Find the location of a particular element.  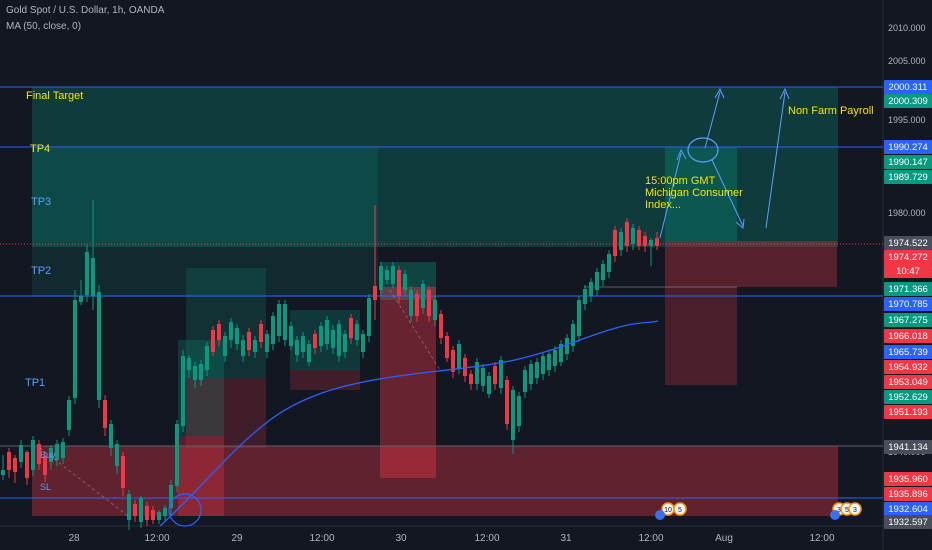

economic-event-icon: 5 is located at coordinates (680, 509).